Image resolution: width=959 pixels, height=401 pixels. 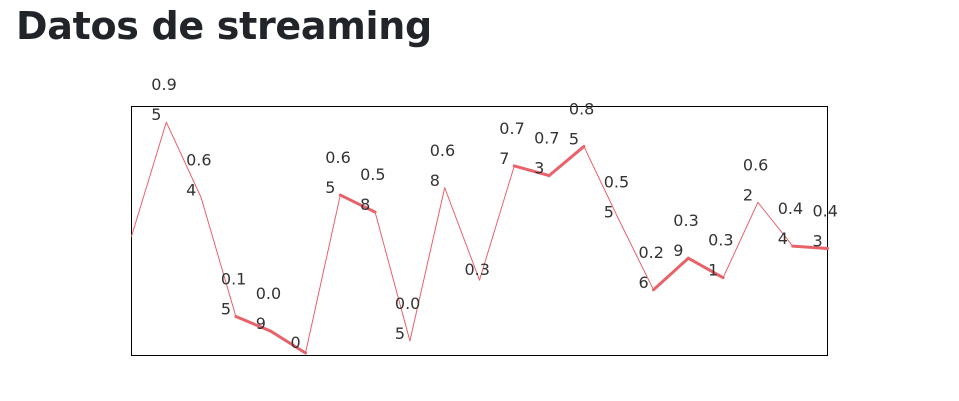 What do you see at coordinates (163, 99) in the screenshot?
I see `data-label: 0.9 5` at bounding box center [163, 99].